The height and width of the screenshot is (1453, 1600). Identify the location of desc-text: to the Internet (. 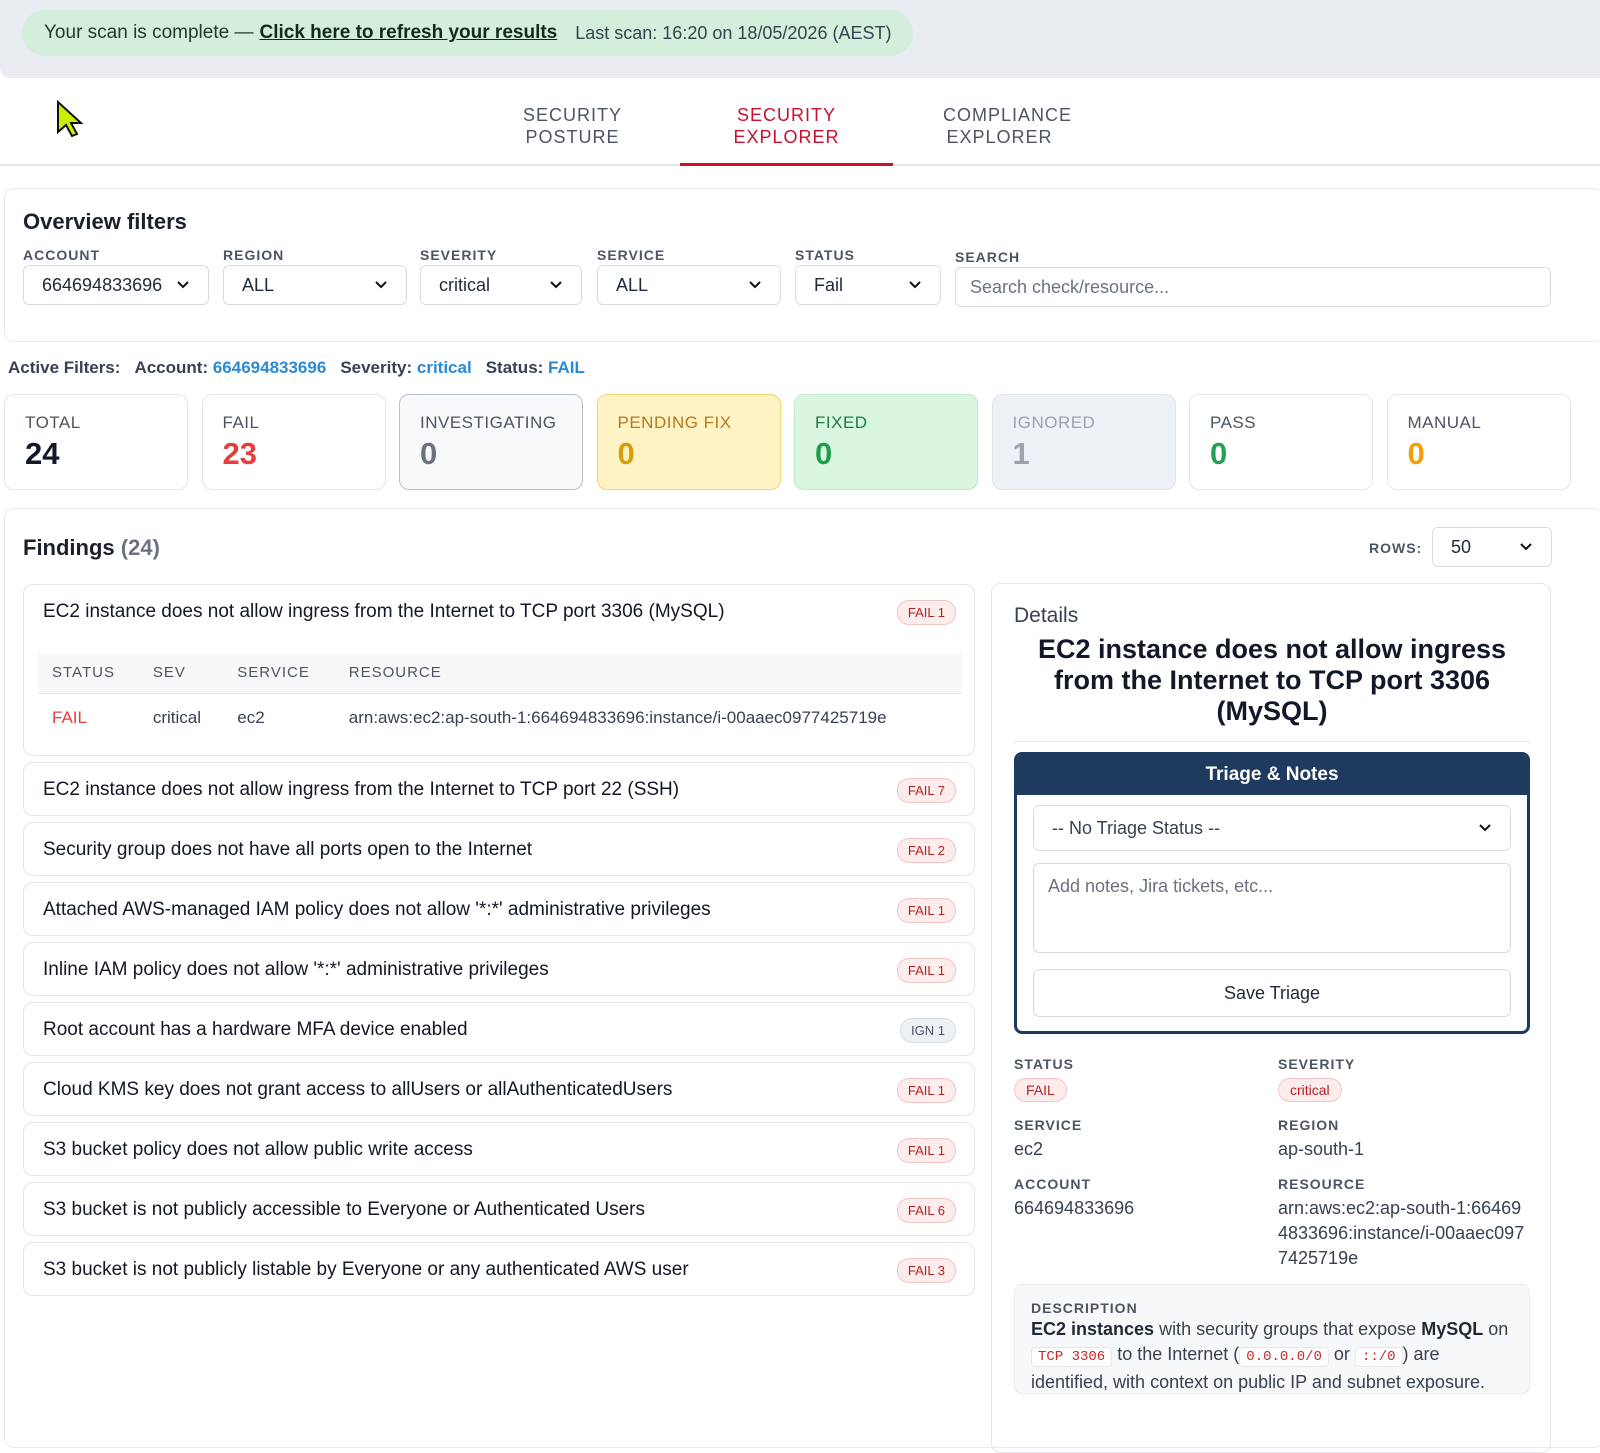
(1176, 1354).